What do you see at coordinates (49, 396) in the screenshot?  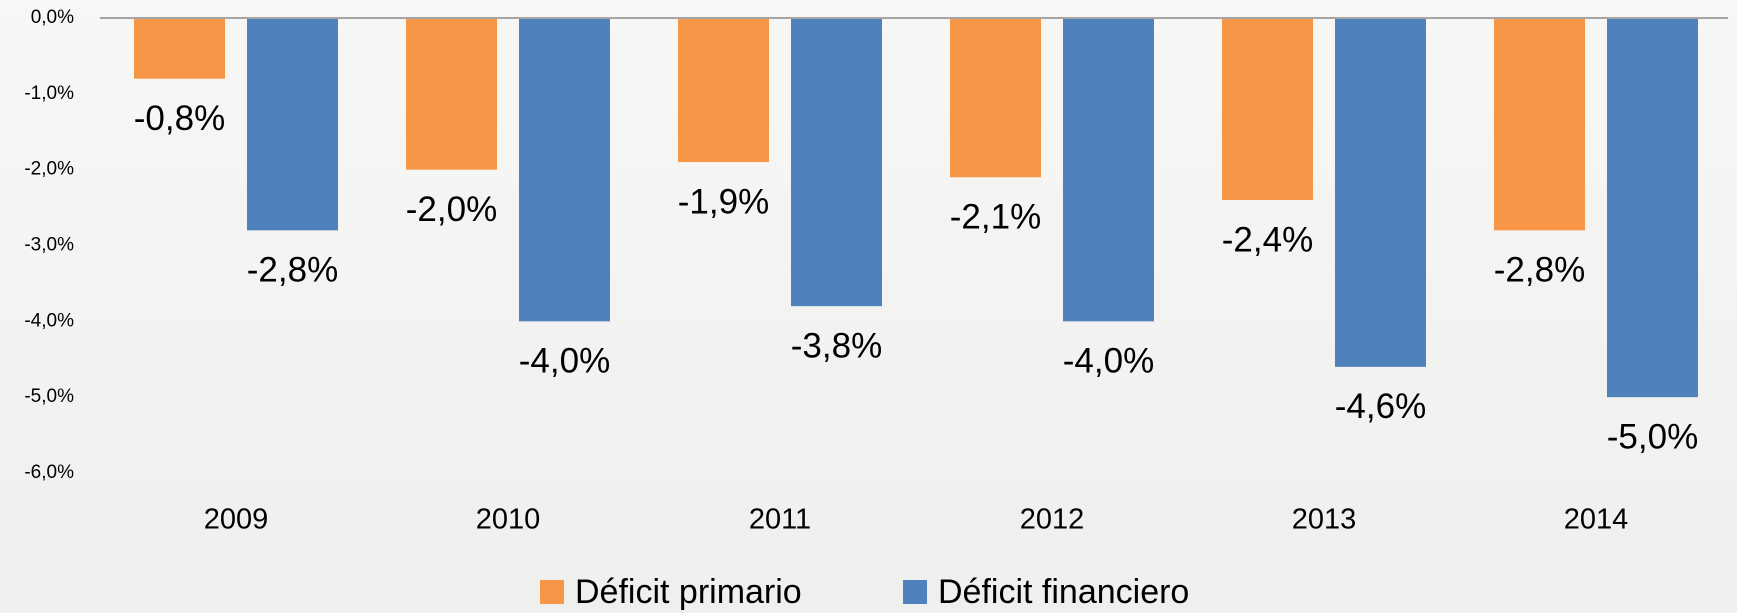 I see `y-tick-label: -5,0%` at bounding box center [49, 396].